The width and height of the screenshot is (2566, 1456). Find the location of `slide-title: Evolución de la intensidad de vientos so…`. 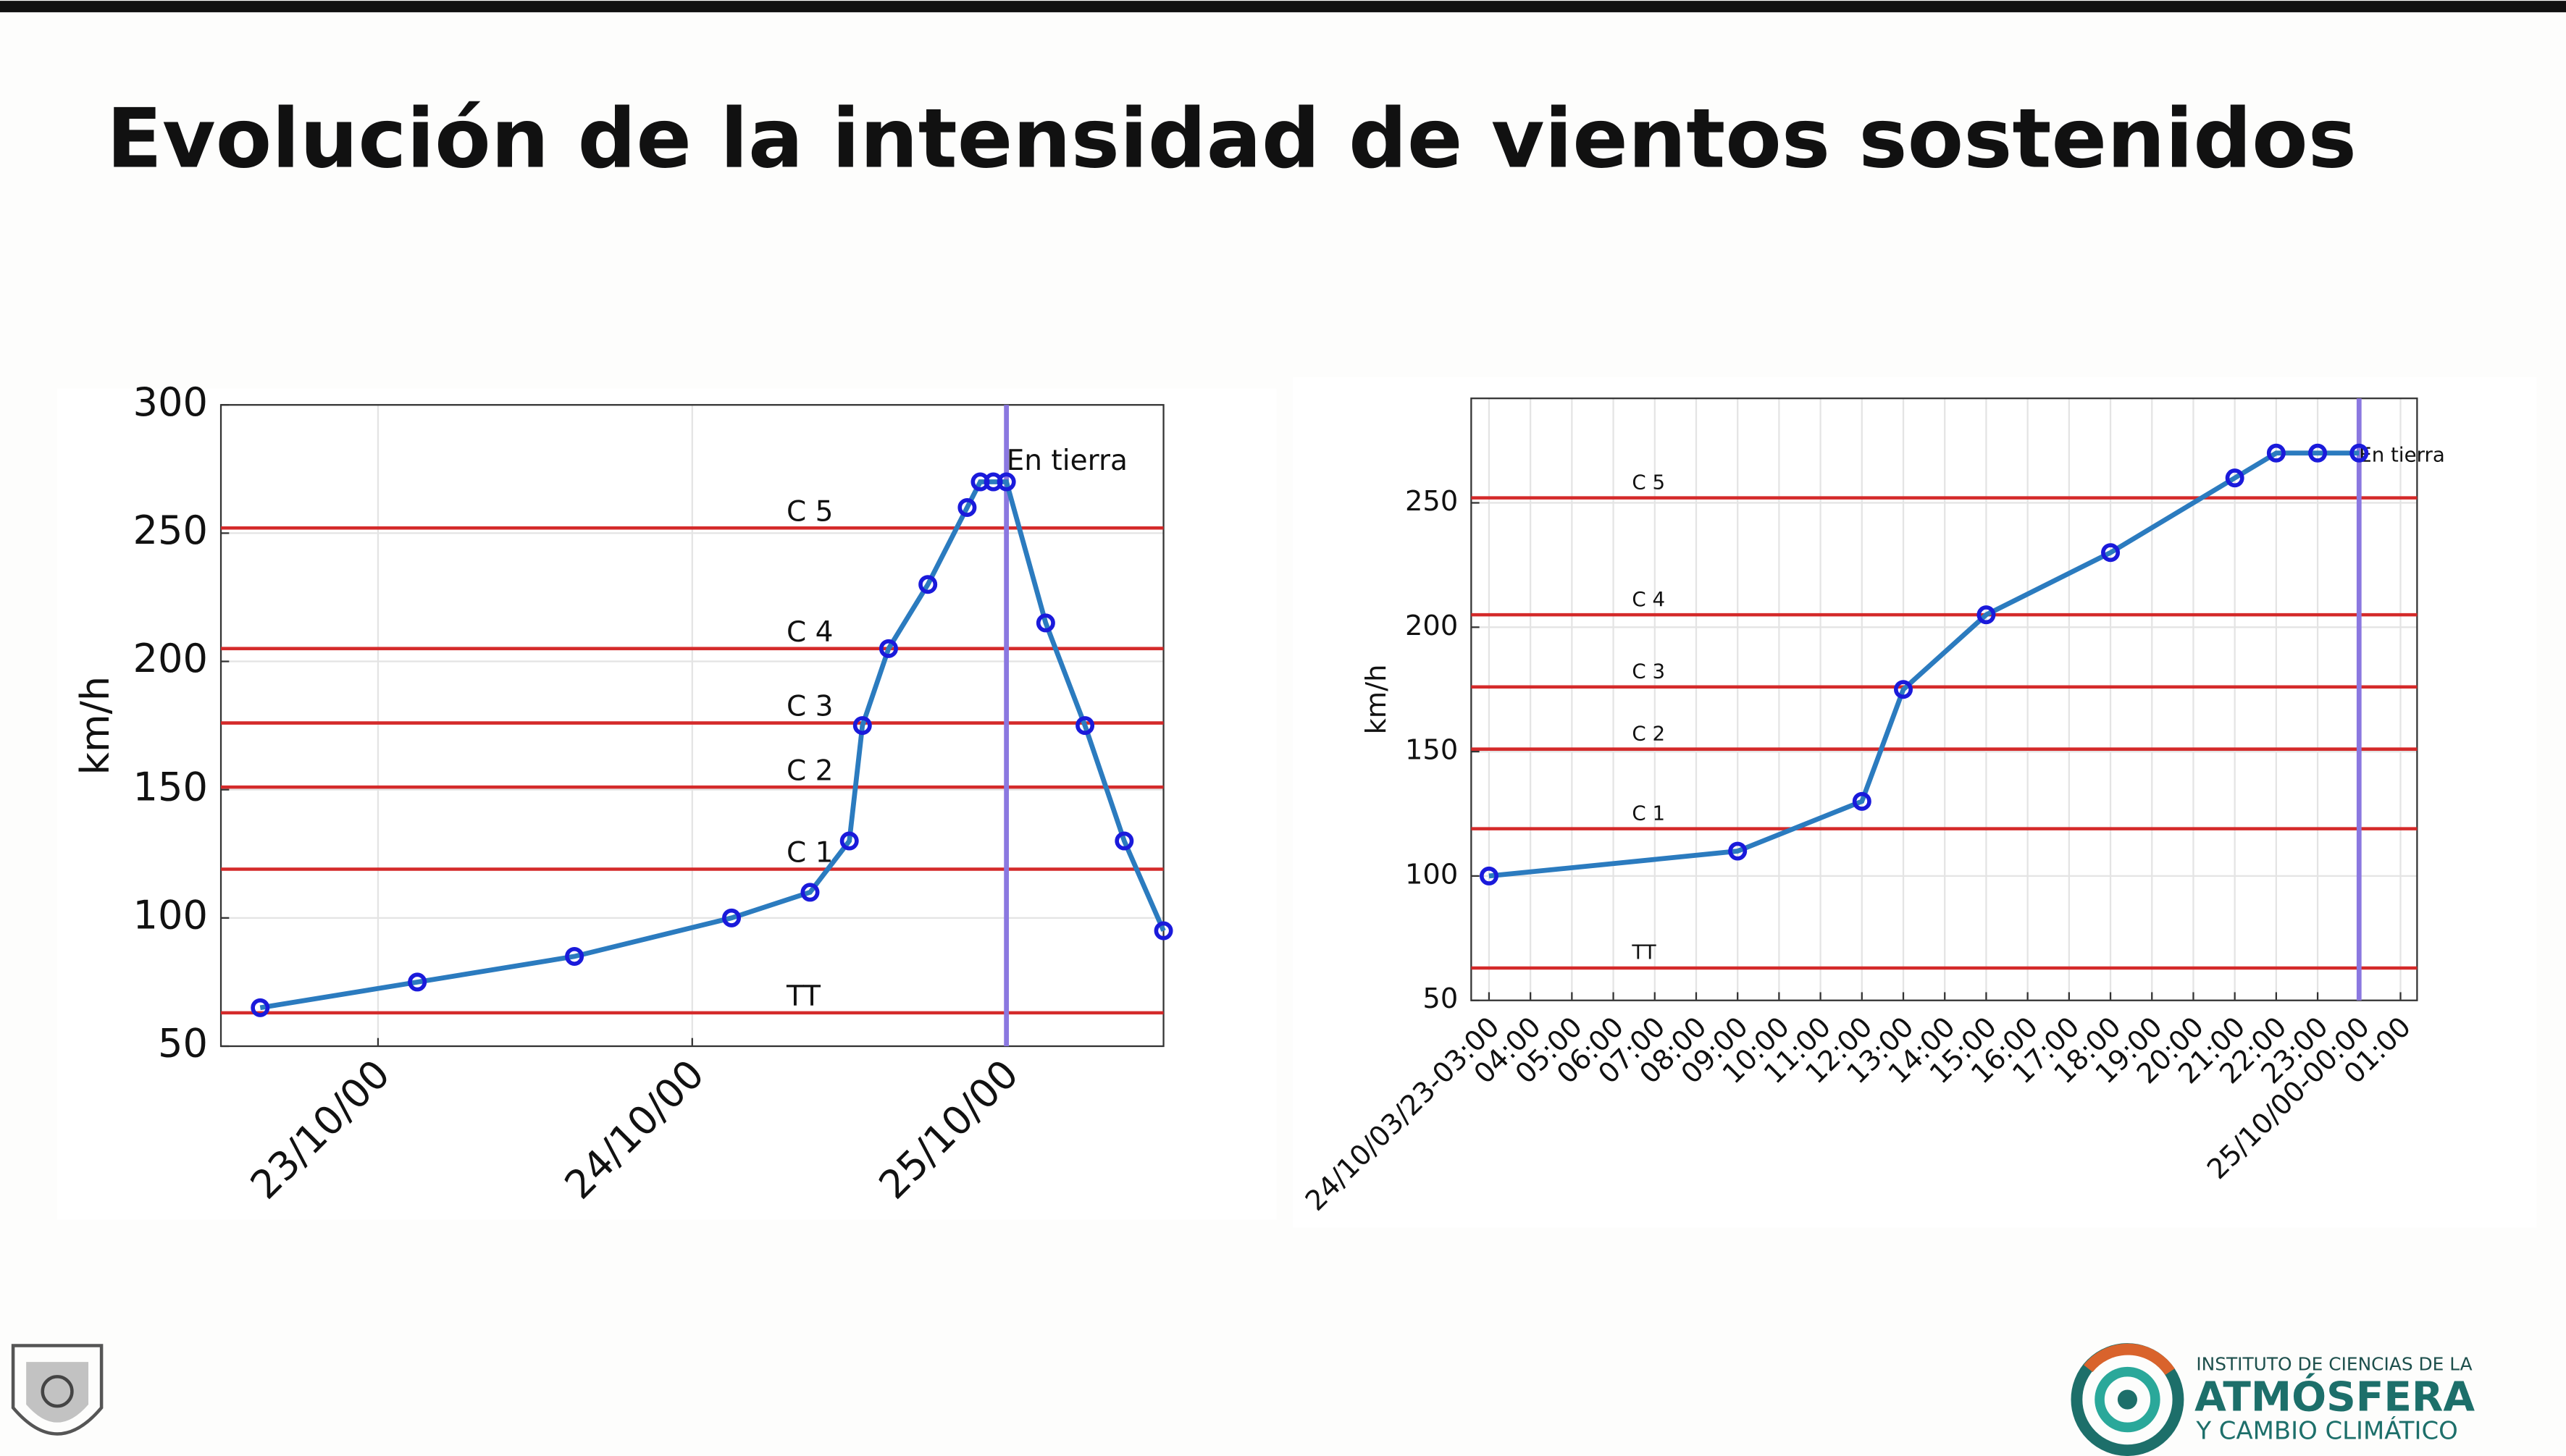

slide-title: Evolución de la intensidad de vientos so… is located at coordinates (1231, 139).